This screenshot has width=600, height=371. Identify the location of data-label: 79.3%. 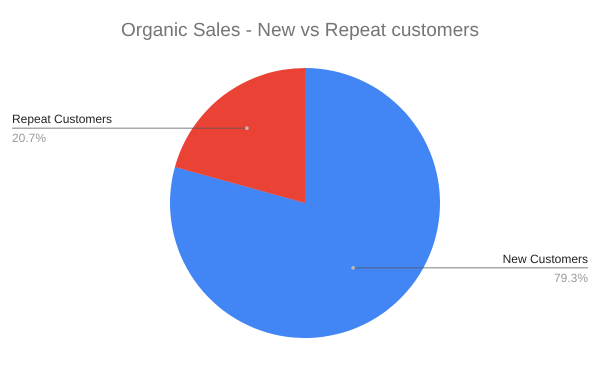
(571, 277).